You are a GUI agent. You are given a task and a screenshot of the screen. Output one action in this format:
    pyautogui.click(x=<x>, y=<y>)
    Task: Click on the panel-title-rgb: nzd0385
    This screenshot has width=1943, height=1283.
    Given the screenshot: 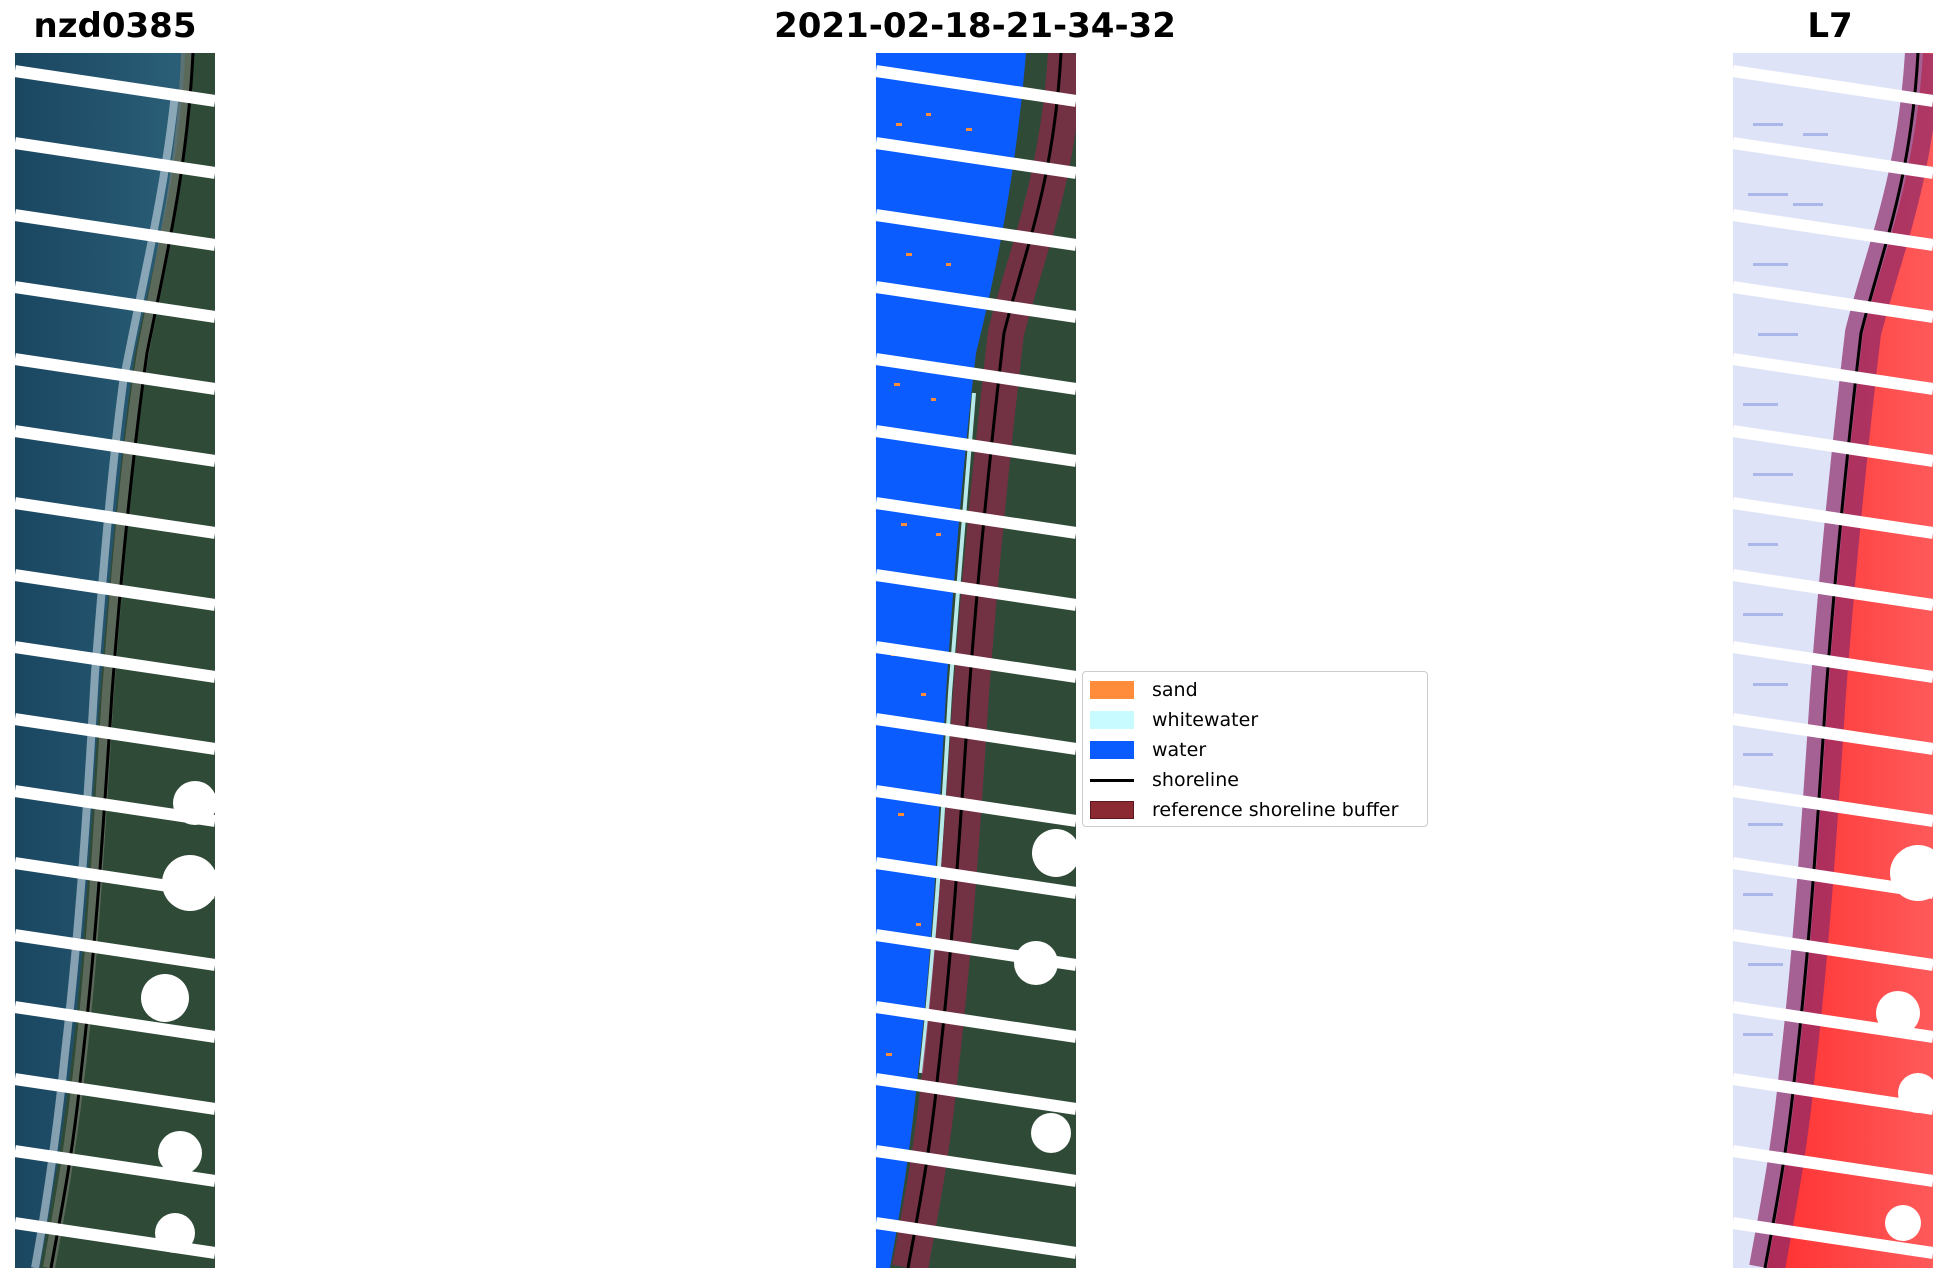 What is the action you would take?
    pyautogui.click(x=115, y=26)
    